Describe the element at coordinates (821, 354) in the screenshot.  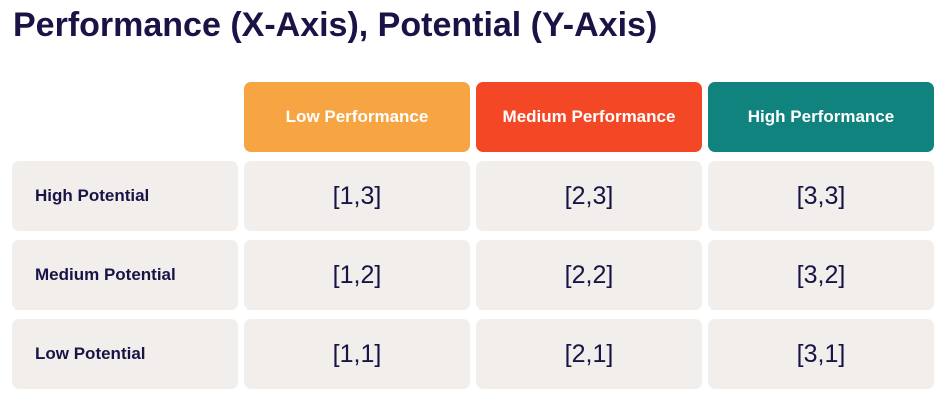
I see `matrix-cell: [3,1]` at that location.